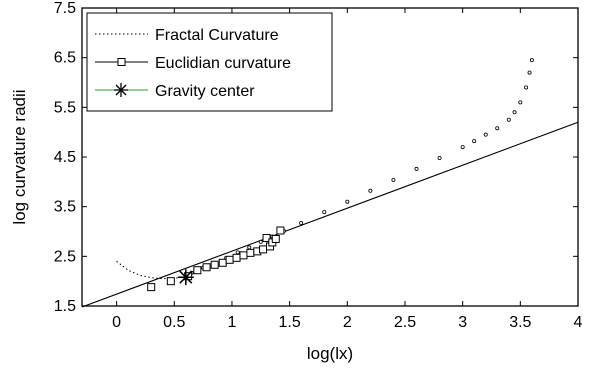 This screenshot has height=369, width=607. Describe the element at coordinates (65, 306) in the screenshot. I see `y-tick-label: 1.5` at that location.